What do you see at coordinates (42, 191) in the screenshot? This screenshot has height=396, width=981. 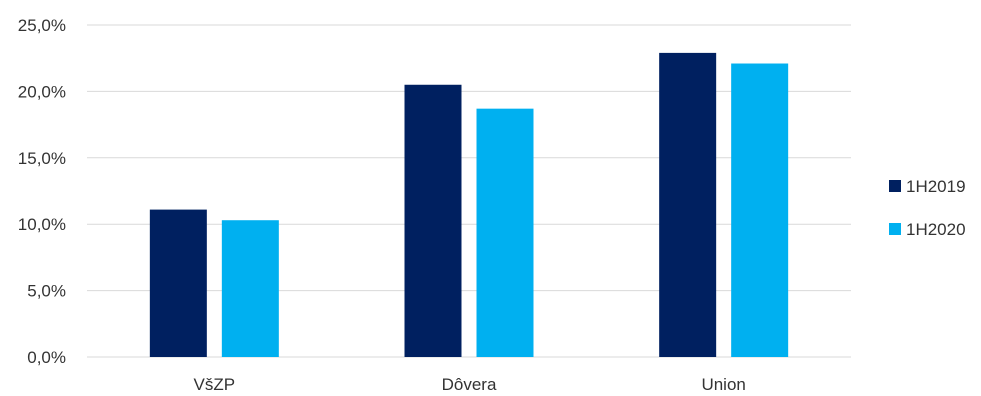 I see `y-axis-tick-labels: 0,0% 5,0% 10,0% 15,0% 20,0% 25,0%` at bounding box center [42, 191].